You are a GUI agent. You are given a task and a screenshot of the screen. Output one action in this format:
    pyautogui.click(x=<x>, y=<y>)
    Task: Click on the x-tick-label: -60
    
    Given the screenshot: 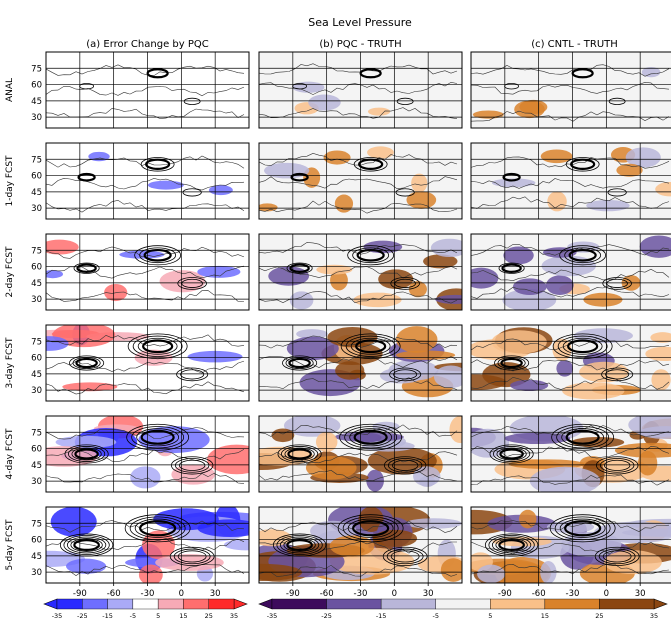 What is the action you would take?
    pyautogui.click(x=327, y=594)
    